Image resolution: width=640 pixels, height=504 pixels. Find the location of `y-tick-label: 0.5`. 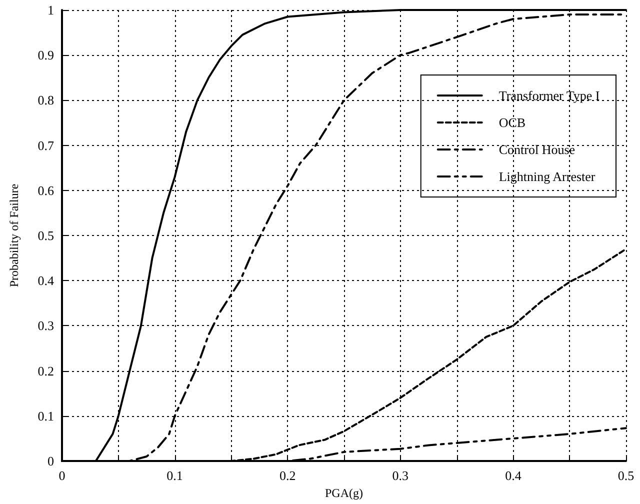

y-tick-label: 0.5 is located at coordinates (46, 235).